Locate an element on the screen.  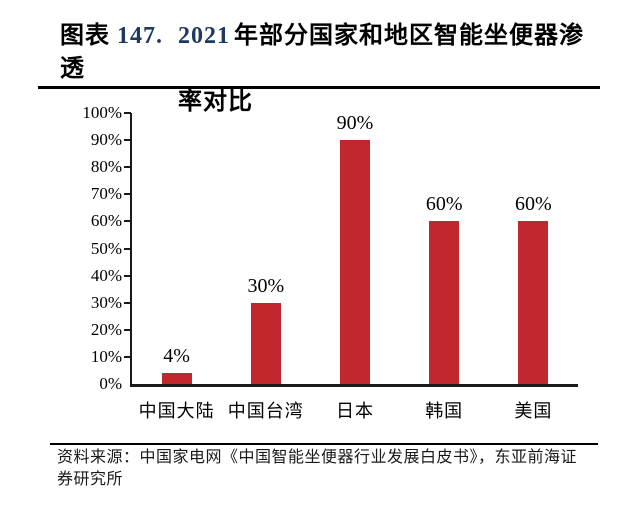
x-axis-category-label: 中国大陆 is located at coordinates (176, 411).